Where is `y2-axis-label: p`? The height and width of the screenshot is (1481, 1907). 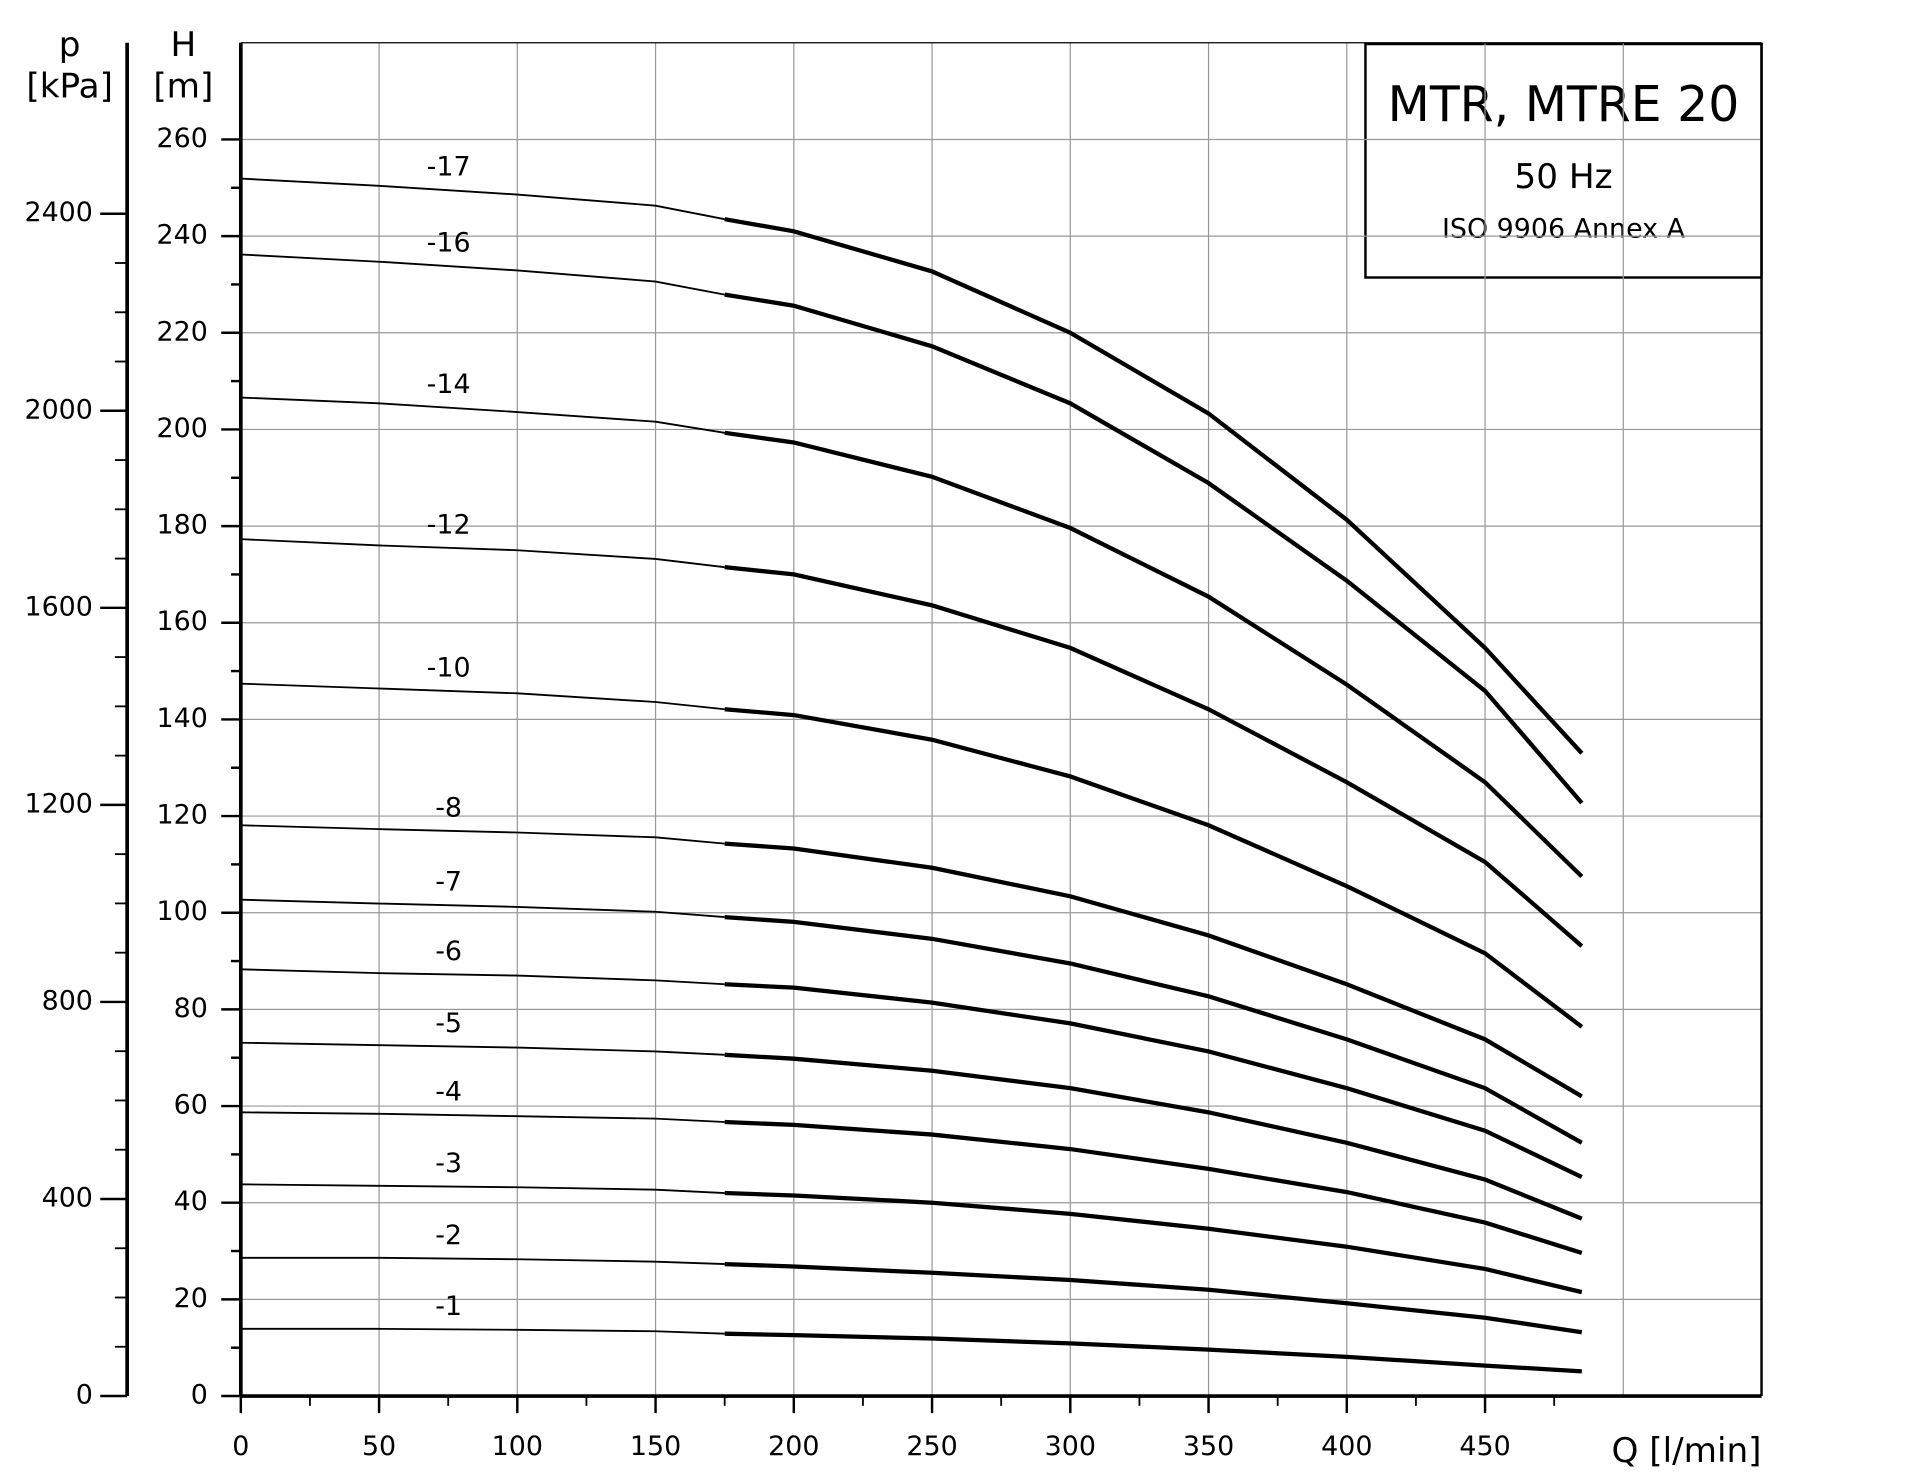
y2-axis-label: p is located at coordinates (70, 45).